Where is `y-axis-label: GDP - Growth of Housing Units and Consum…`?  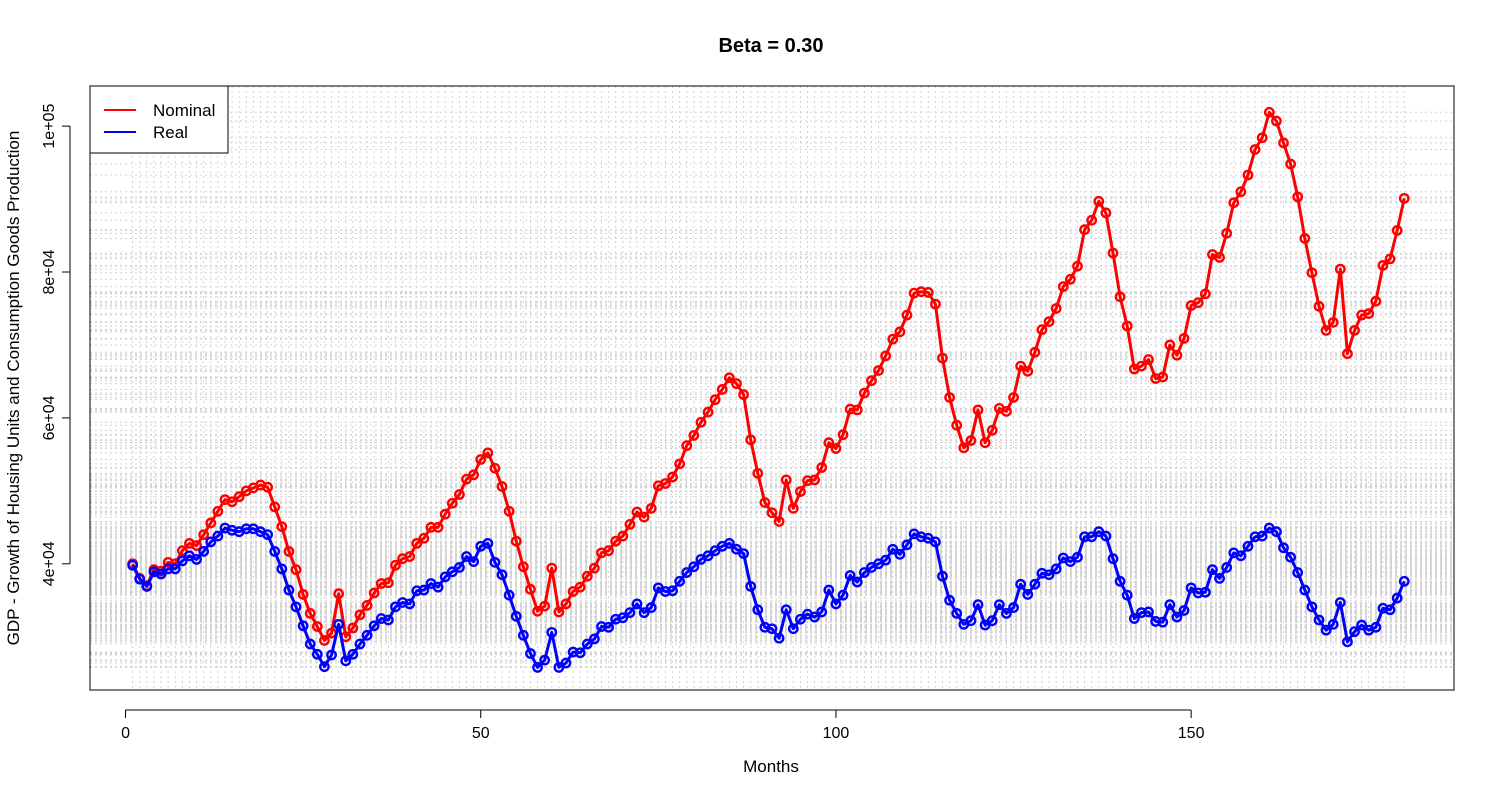 y-axis-label: GDP - Growth of Housing Units and Consum… is located at coordinates (13, 388).